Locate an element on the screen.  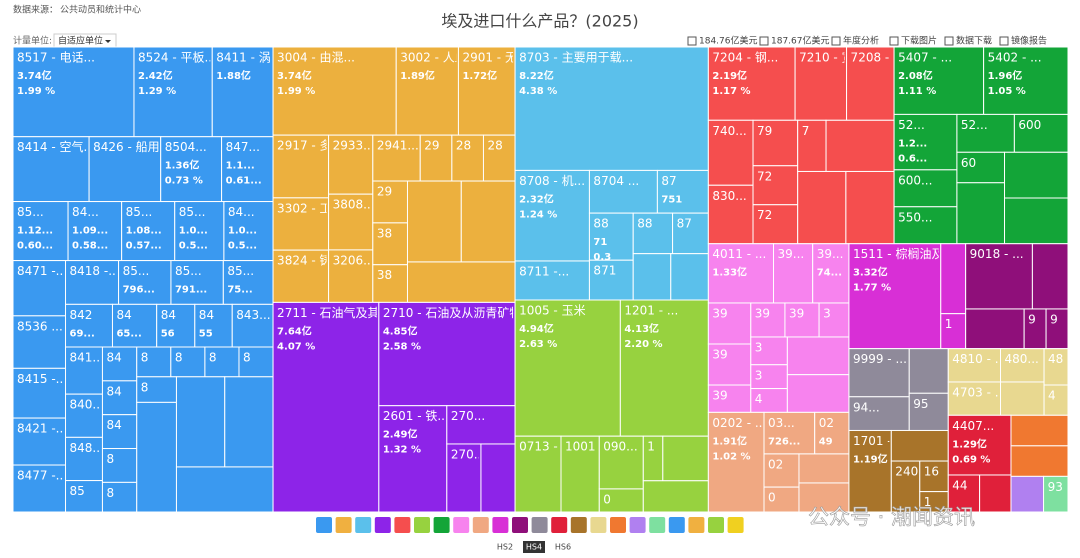
cell-label-box: 3 is located at coordinates (827, 313).